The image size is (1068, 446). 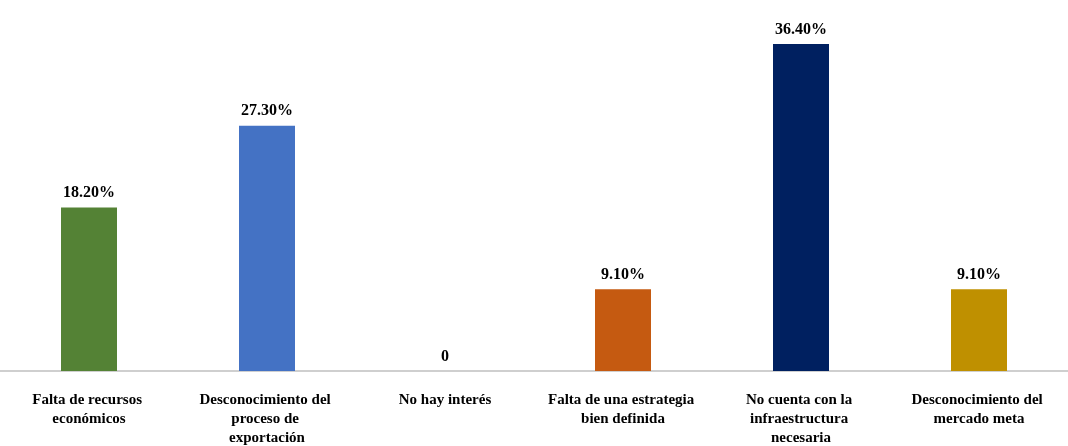 I want to click on x-tick-label: No hay interés, so click(x=445, y=398).